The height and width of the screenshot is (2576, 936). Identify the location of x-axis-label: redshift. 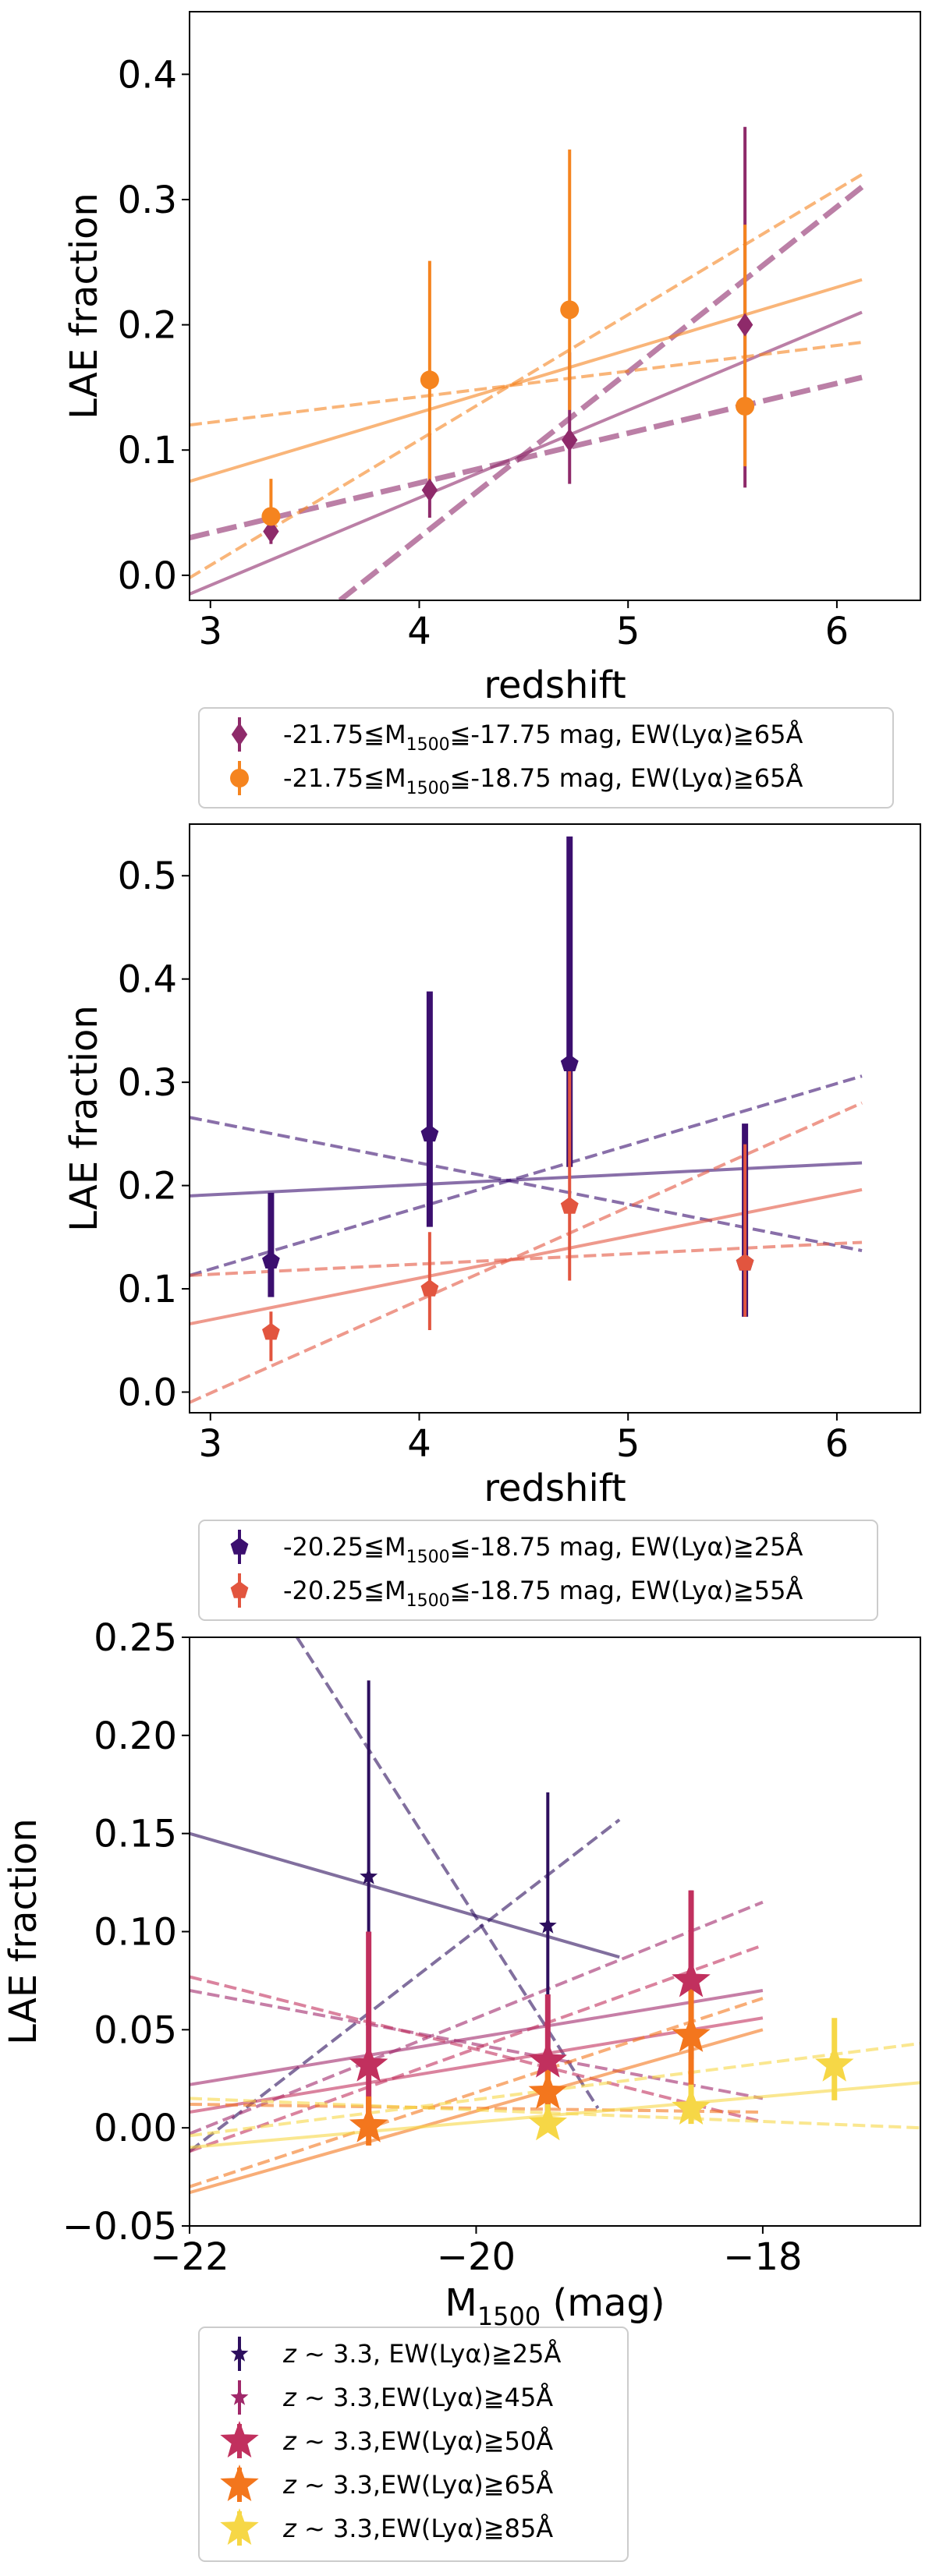
(555, 1488).